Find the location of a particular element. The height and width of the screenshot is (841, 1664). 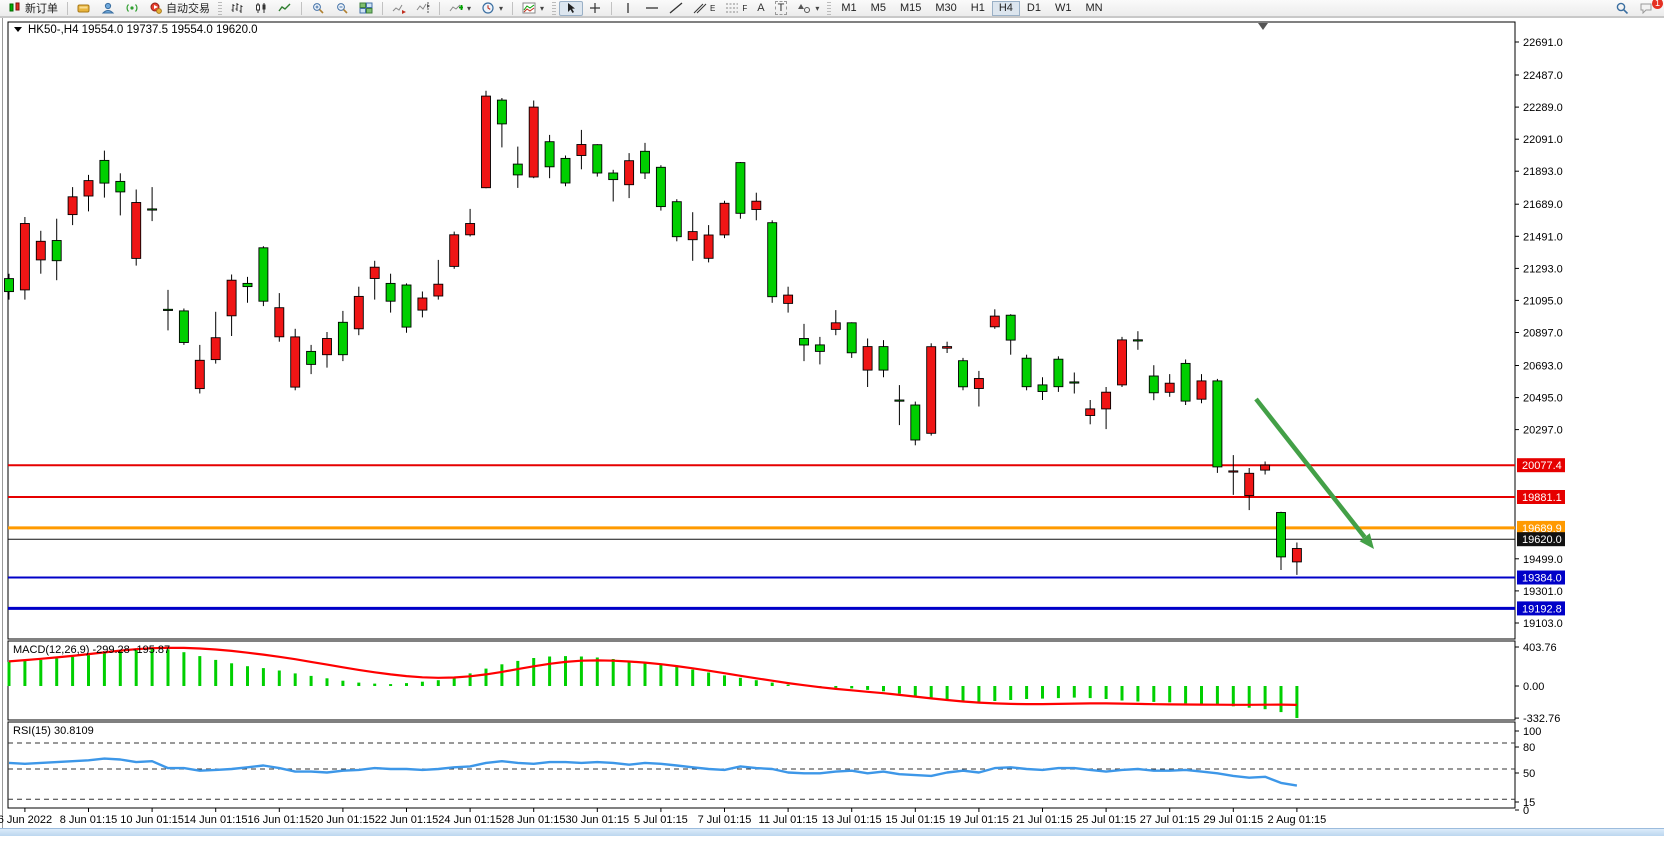

zoom-in-icon is located at coordinates (318, 8).